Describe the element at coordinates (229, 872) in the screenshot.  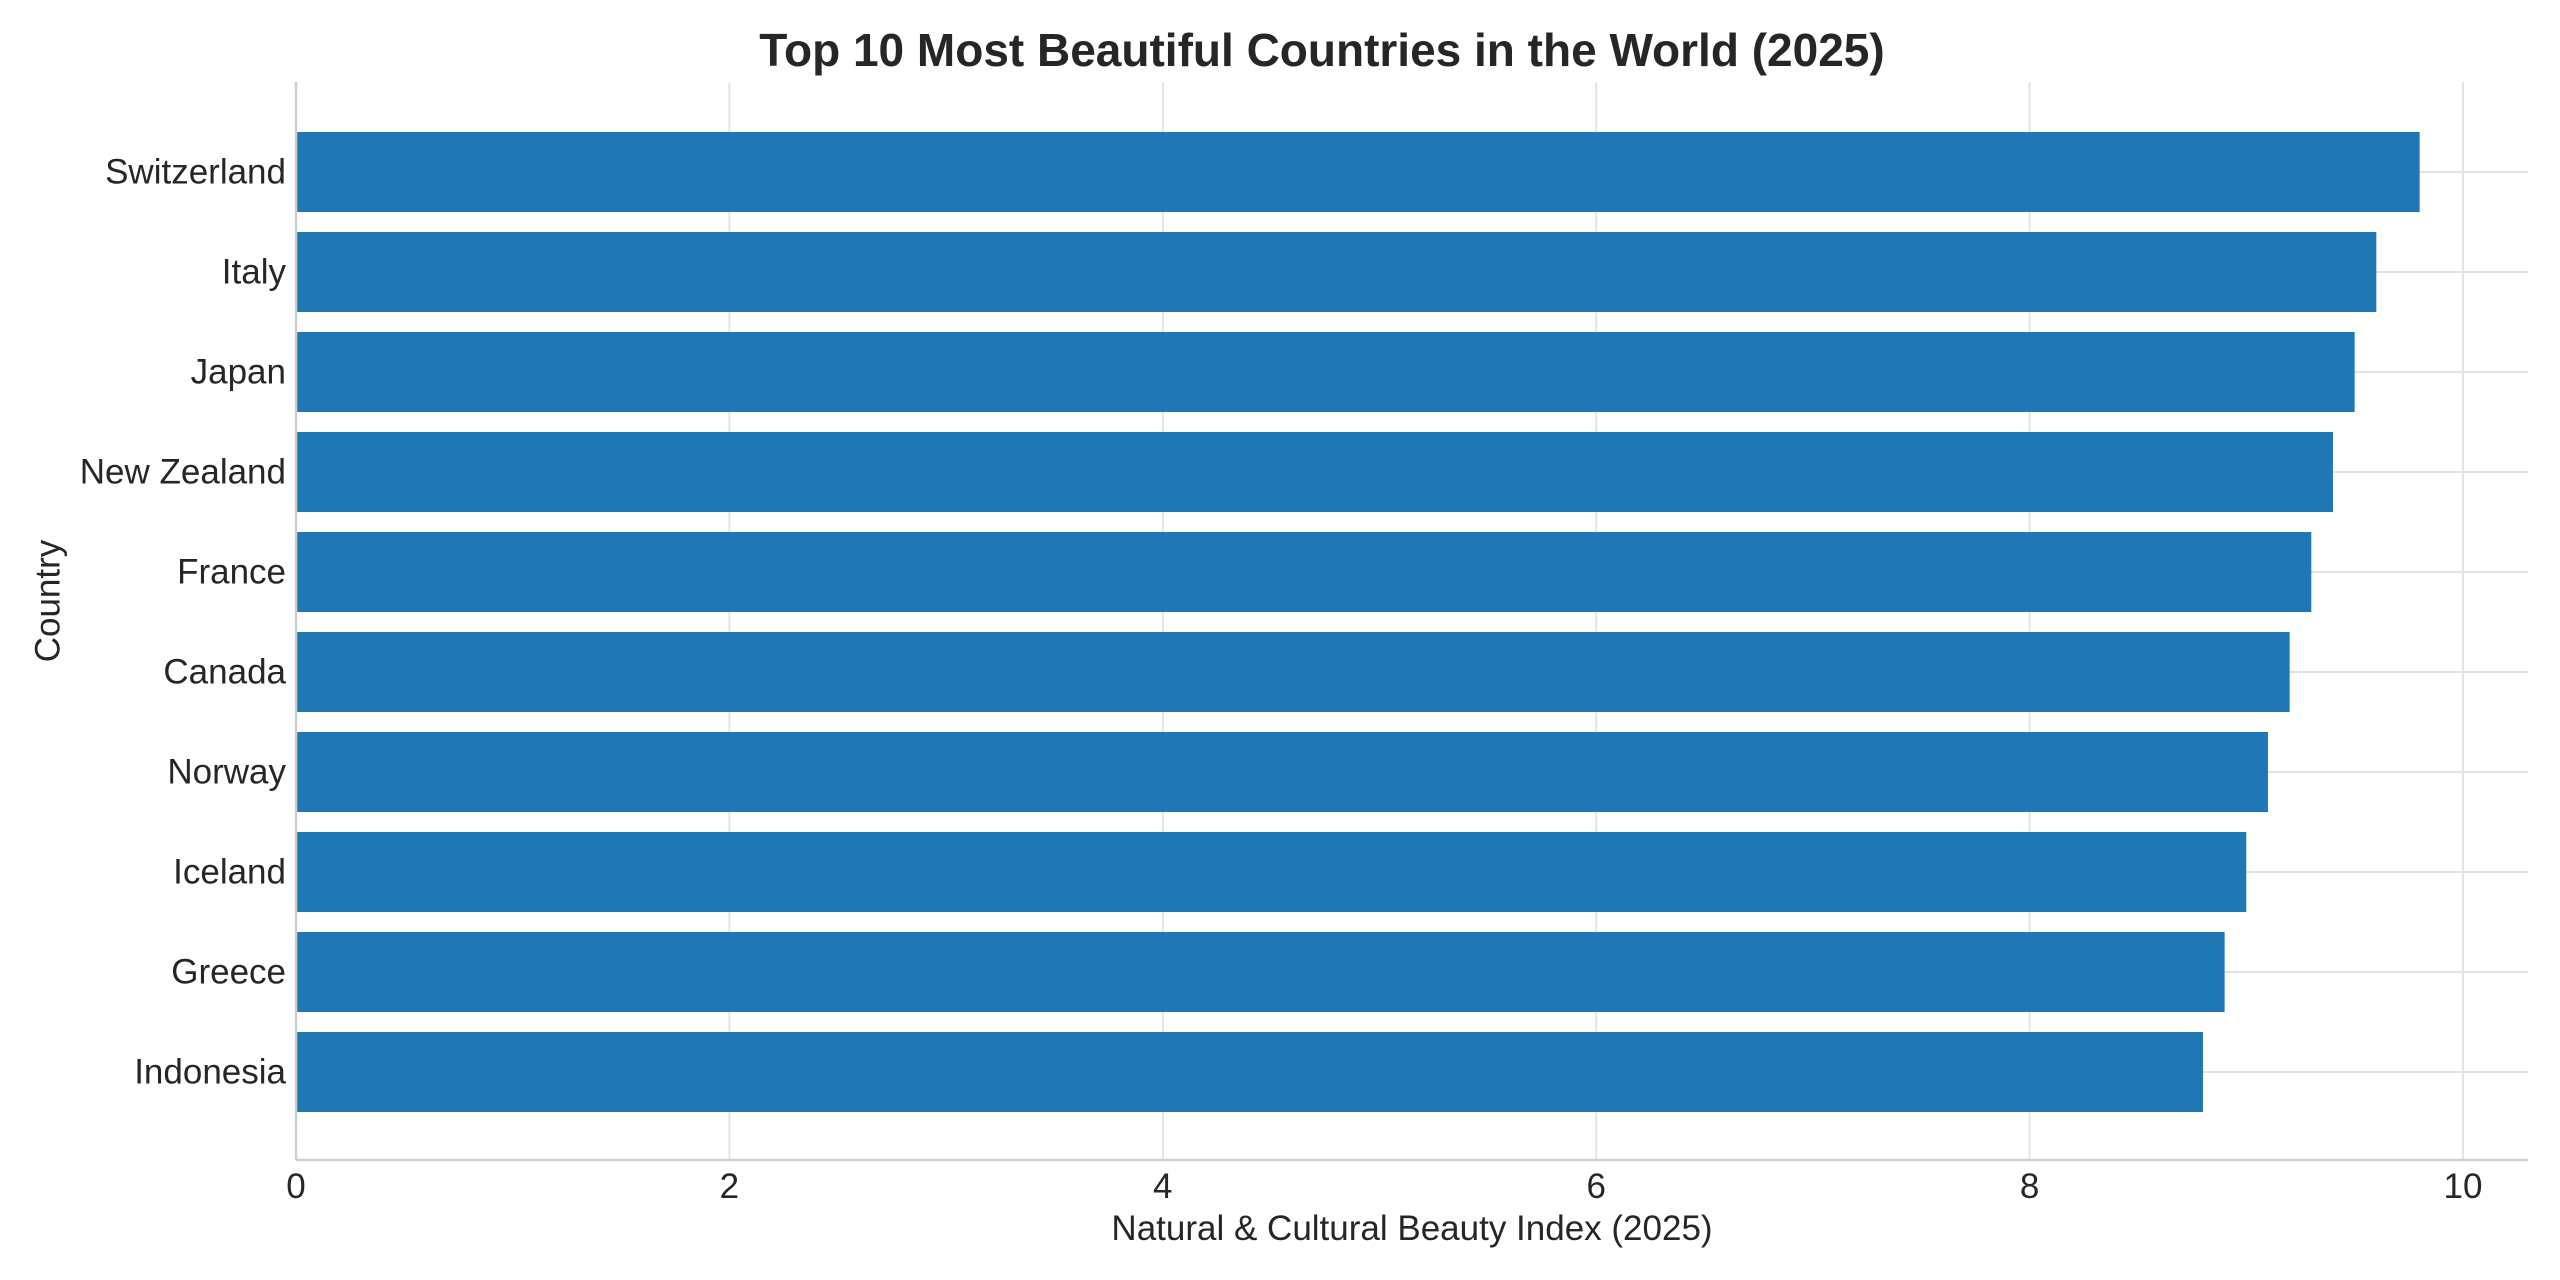
I see `y-tick-label: Iceland` at that location.